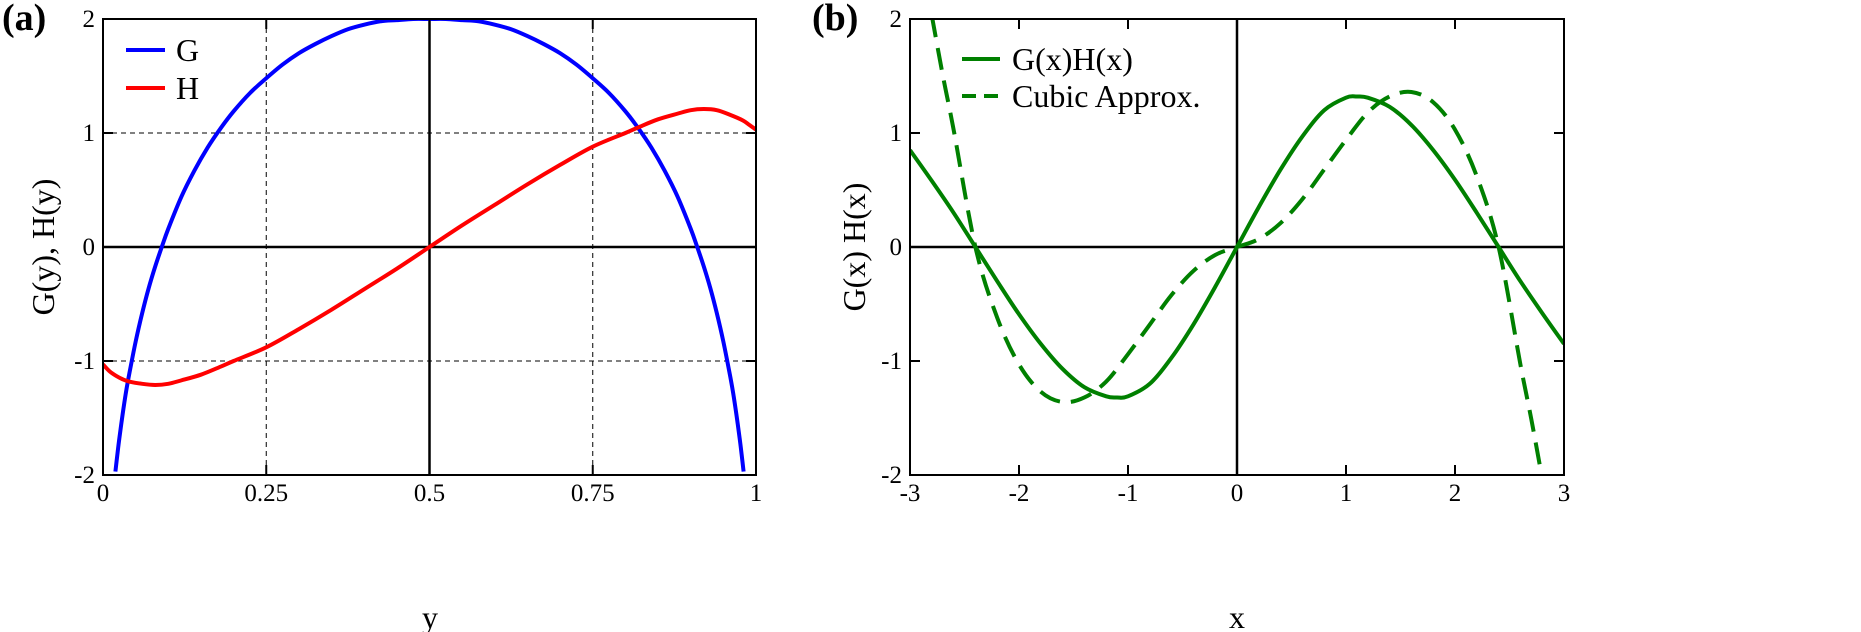 The image size is (1861, 632). I want to click on panel-b-label: (b), so click(835, 19).